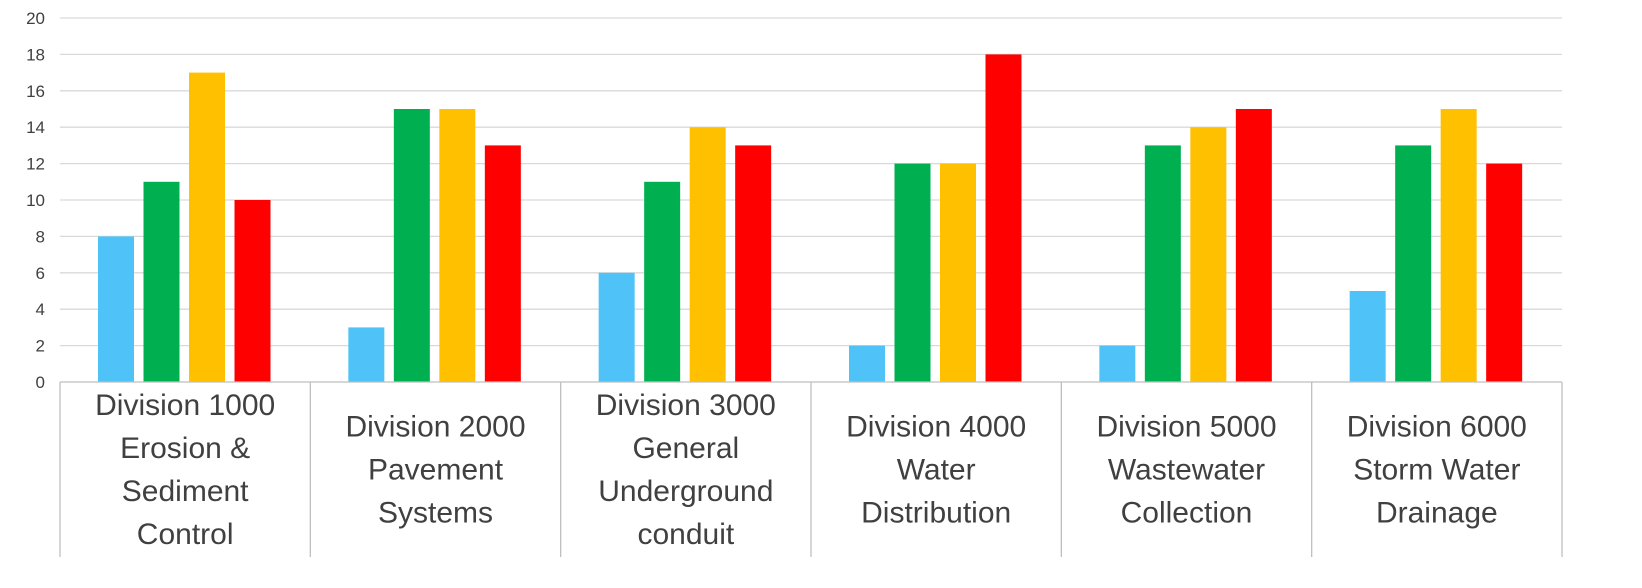 This screenshot has width=1642, height=588. I want to click on category-label-line: Division 2000, so click(435, 427).